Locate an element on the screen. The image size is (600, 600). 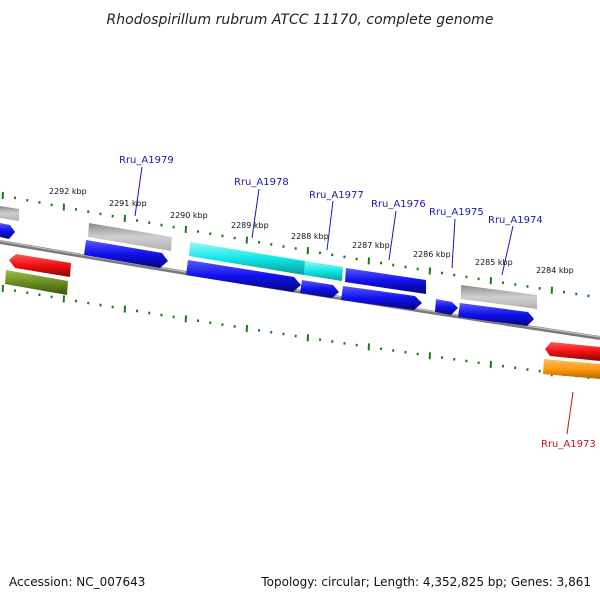
gene-green-left is located at coordinates (36, 282).